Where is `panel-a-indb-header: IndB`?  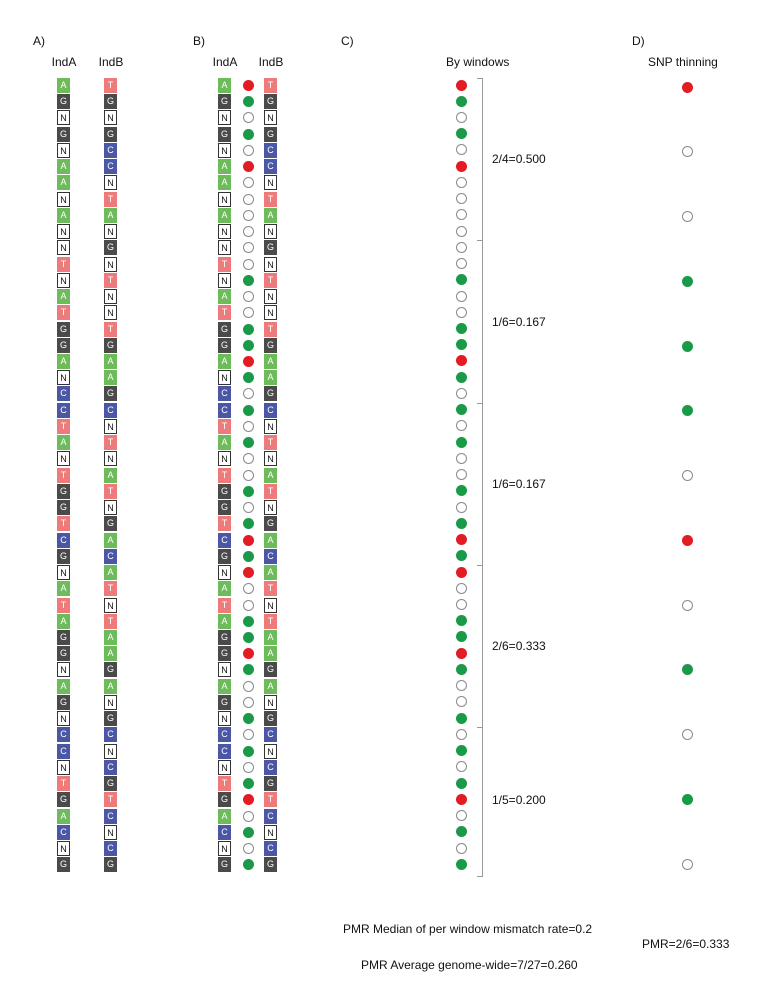 panel-a-indb-header: IndB is located at coordinates (111, 62).